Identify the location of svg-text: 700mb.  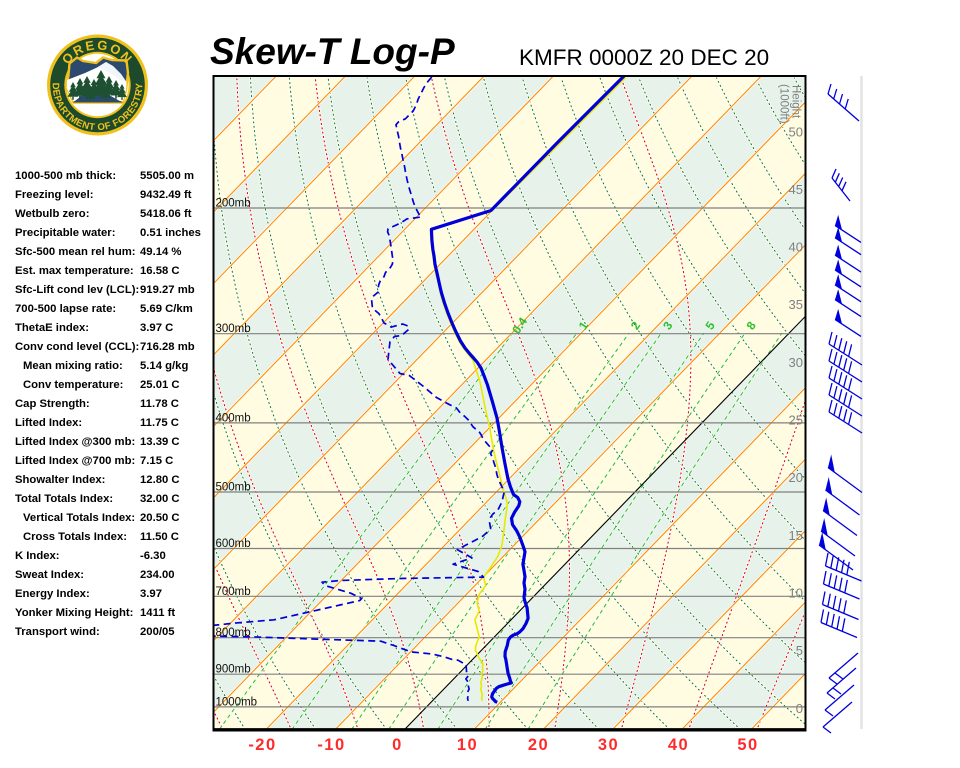
(233, 592).